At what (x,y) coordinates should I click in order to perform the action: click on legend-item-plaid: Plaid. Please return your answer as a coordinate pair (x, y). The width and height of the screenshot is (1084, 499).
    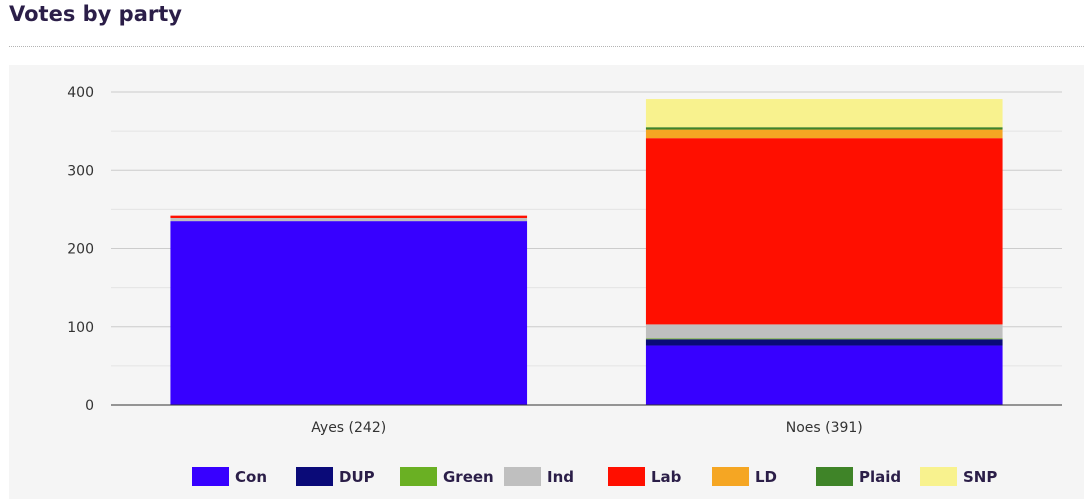
    Looking at the image, I should click on (858, 476).